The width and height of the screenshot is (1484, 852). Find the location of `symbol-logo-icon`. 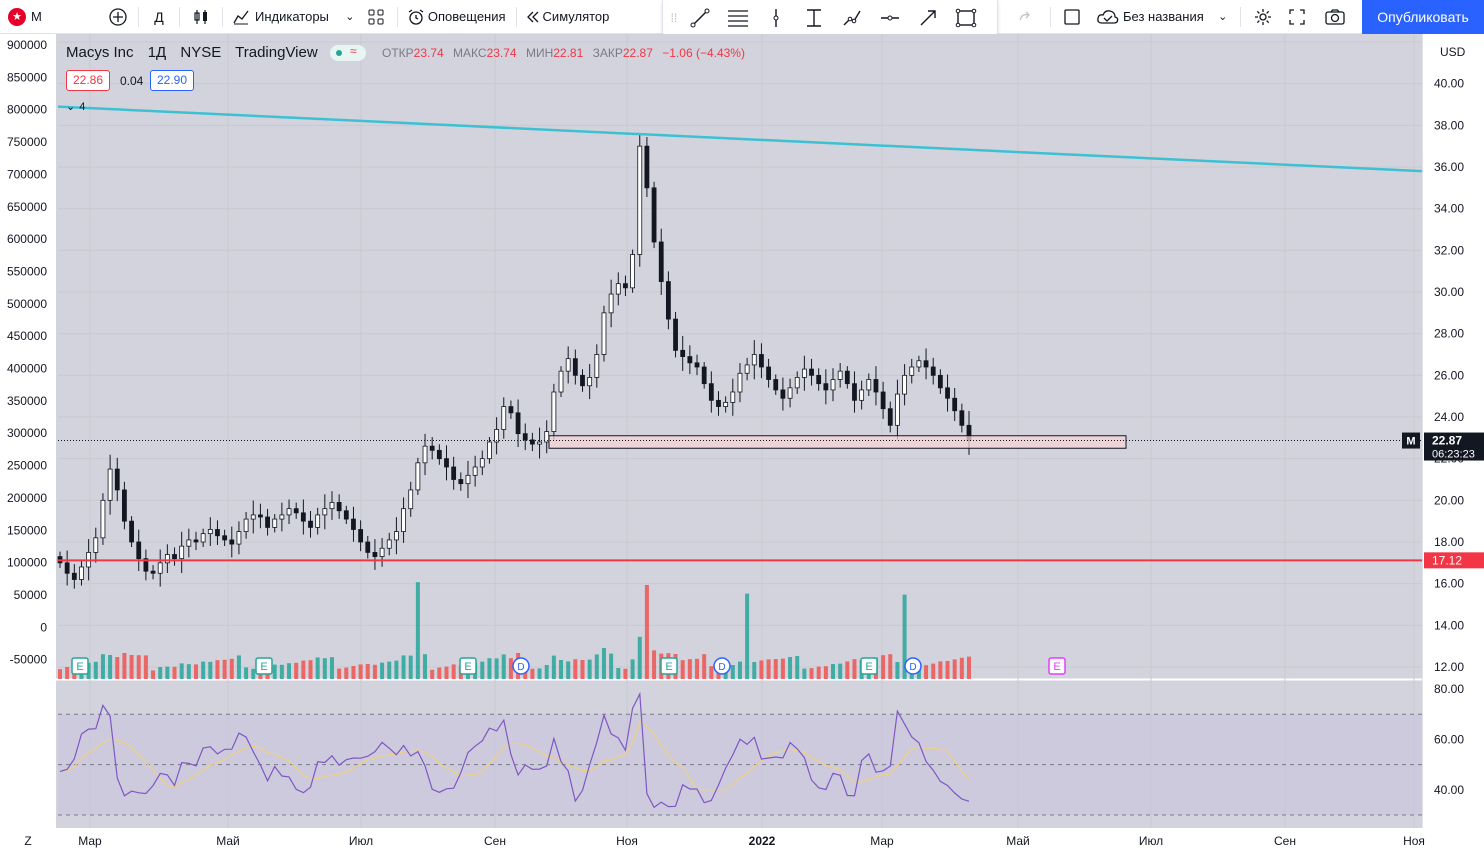

symbol-logo-icon is located at coordinates (17, 17).